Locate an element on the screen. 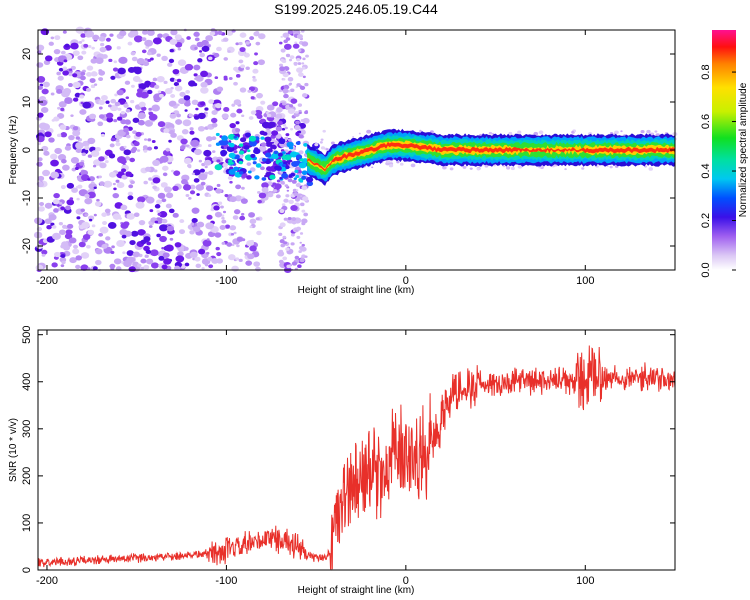 The height and width of the screenshot is (600, 750). chart-title: S199.2025.246.05.19.C44 is located at coordinates (356, 9).